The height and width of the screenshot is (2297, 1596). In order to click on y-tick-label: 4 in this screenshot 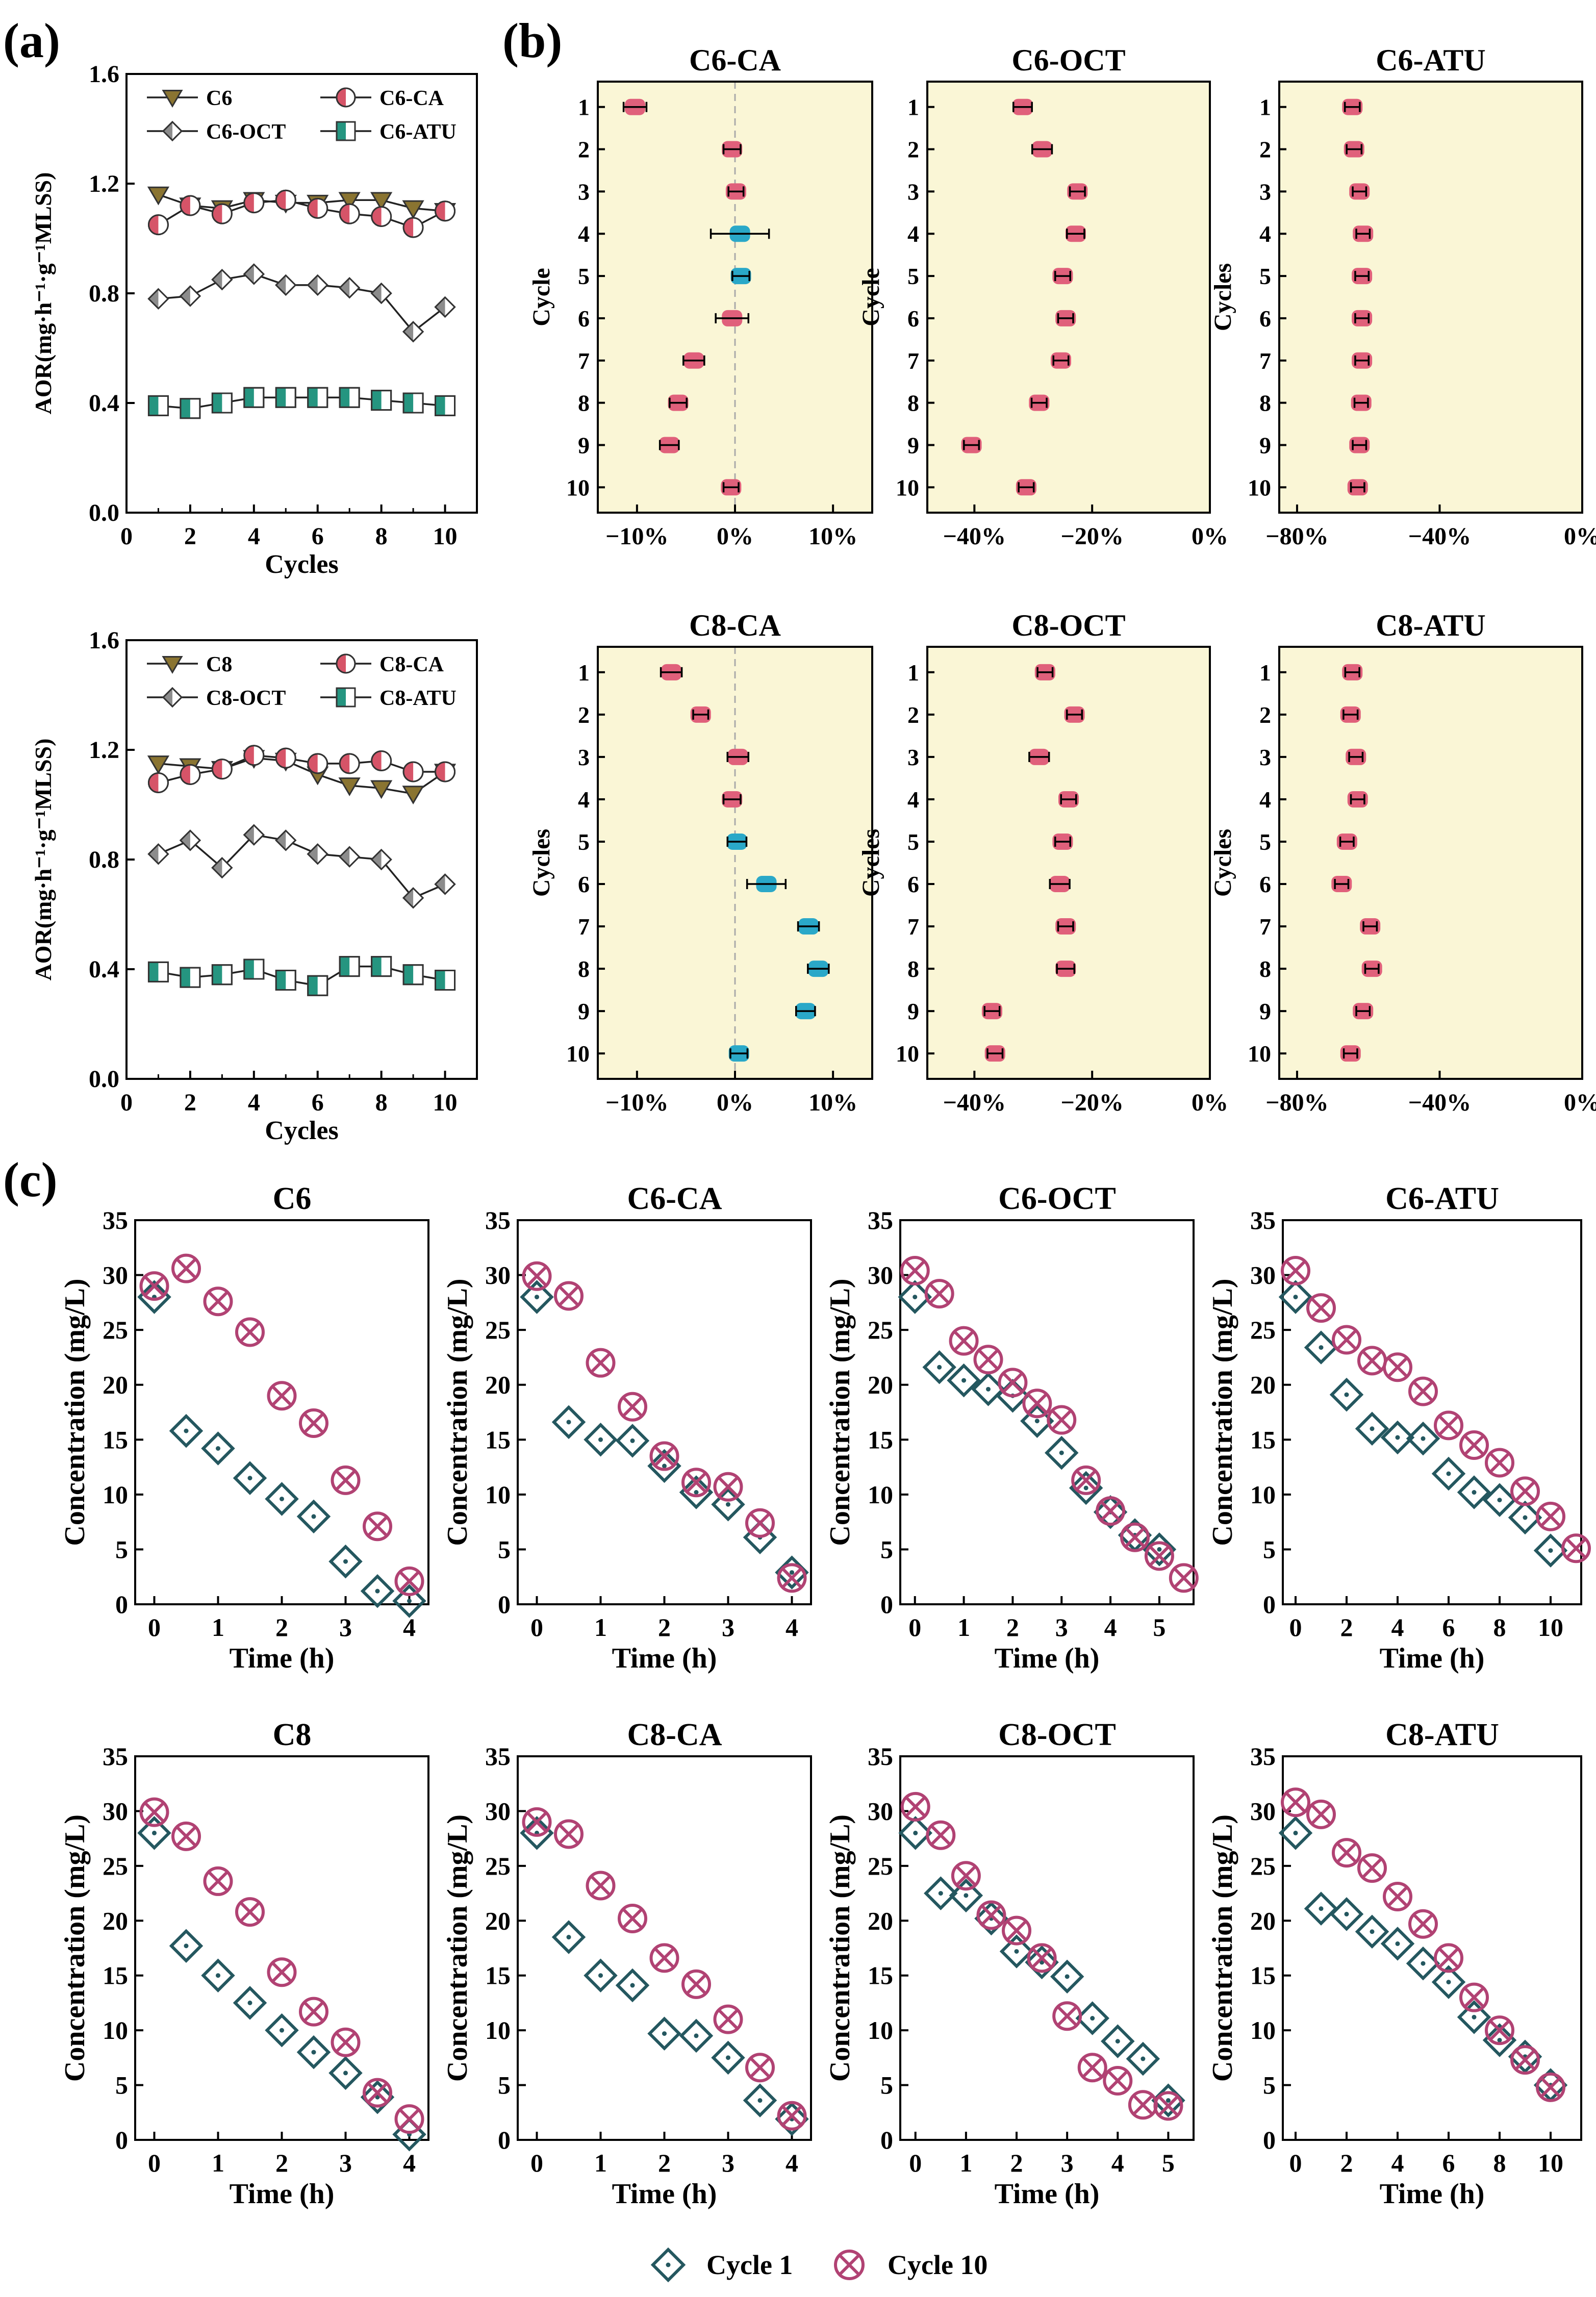, I will do `click(913, 234)`.